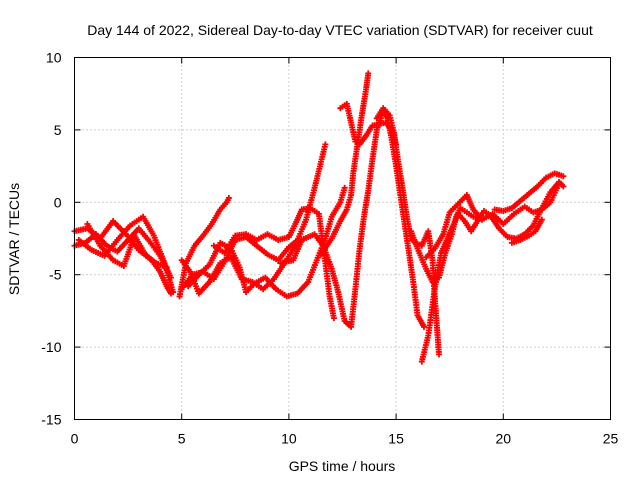 The image size is (640, 480). What do you see at coordinates (58, 130) in the screenshot?
I see `y-tick-label: 5` at bounding box center [58, 130].